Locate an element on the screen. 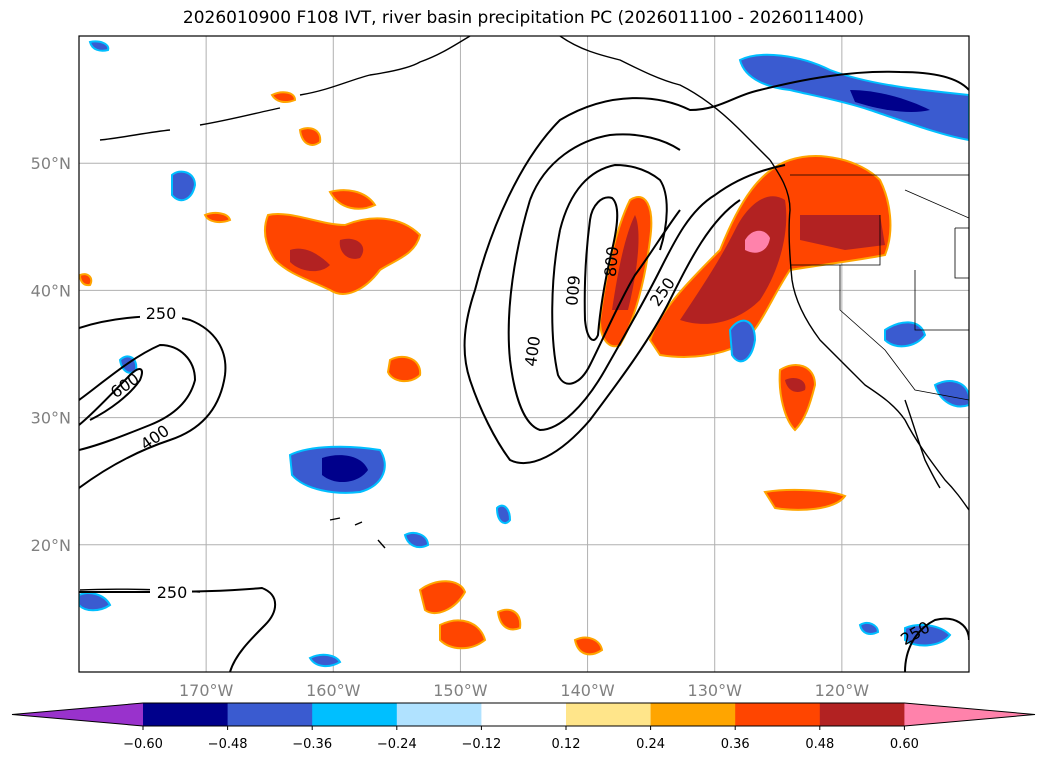 This screenshot has height=765, width=1047. ivt-contour-250-southwest is located at coordinates (178, 629).